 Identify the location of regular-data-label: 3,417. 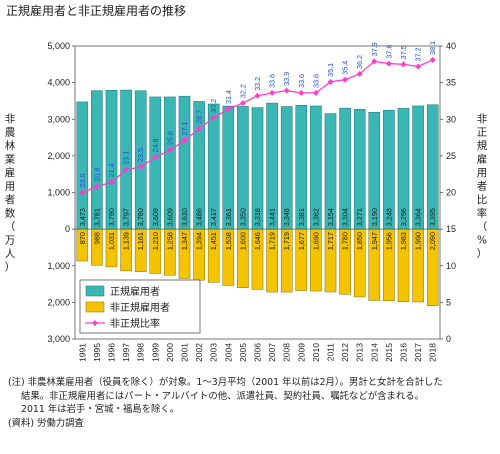
(213, 217).